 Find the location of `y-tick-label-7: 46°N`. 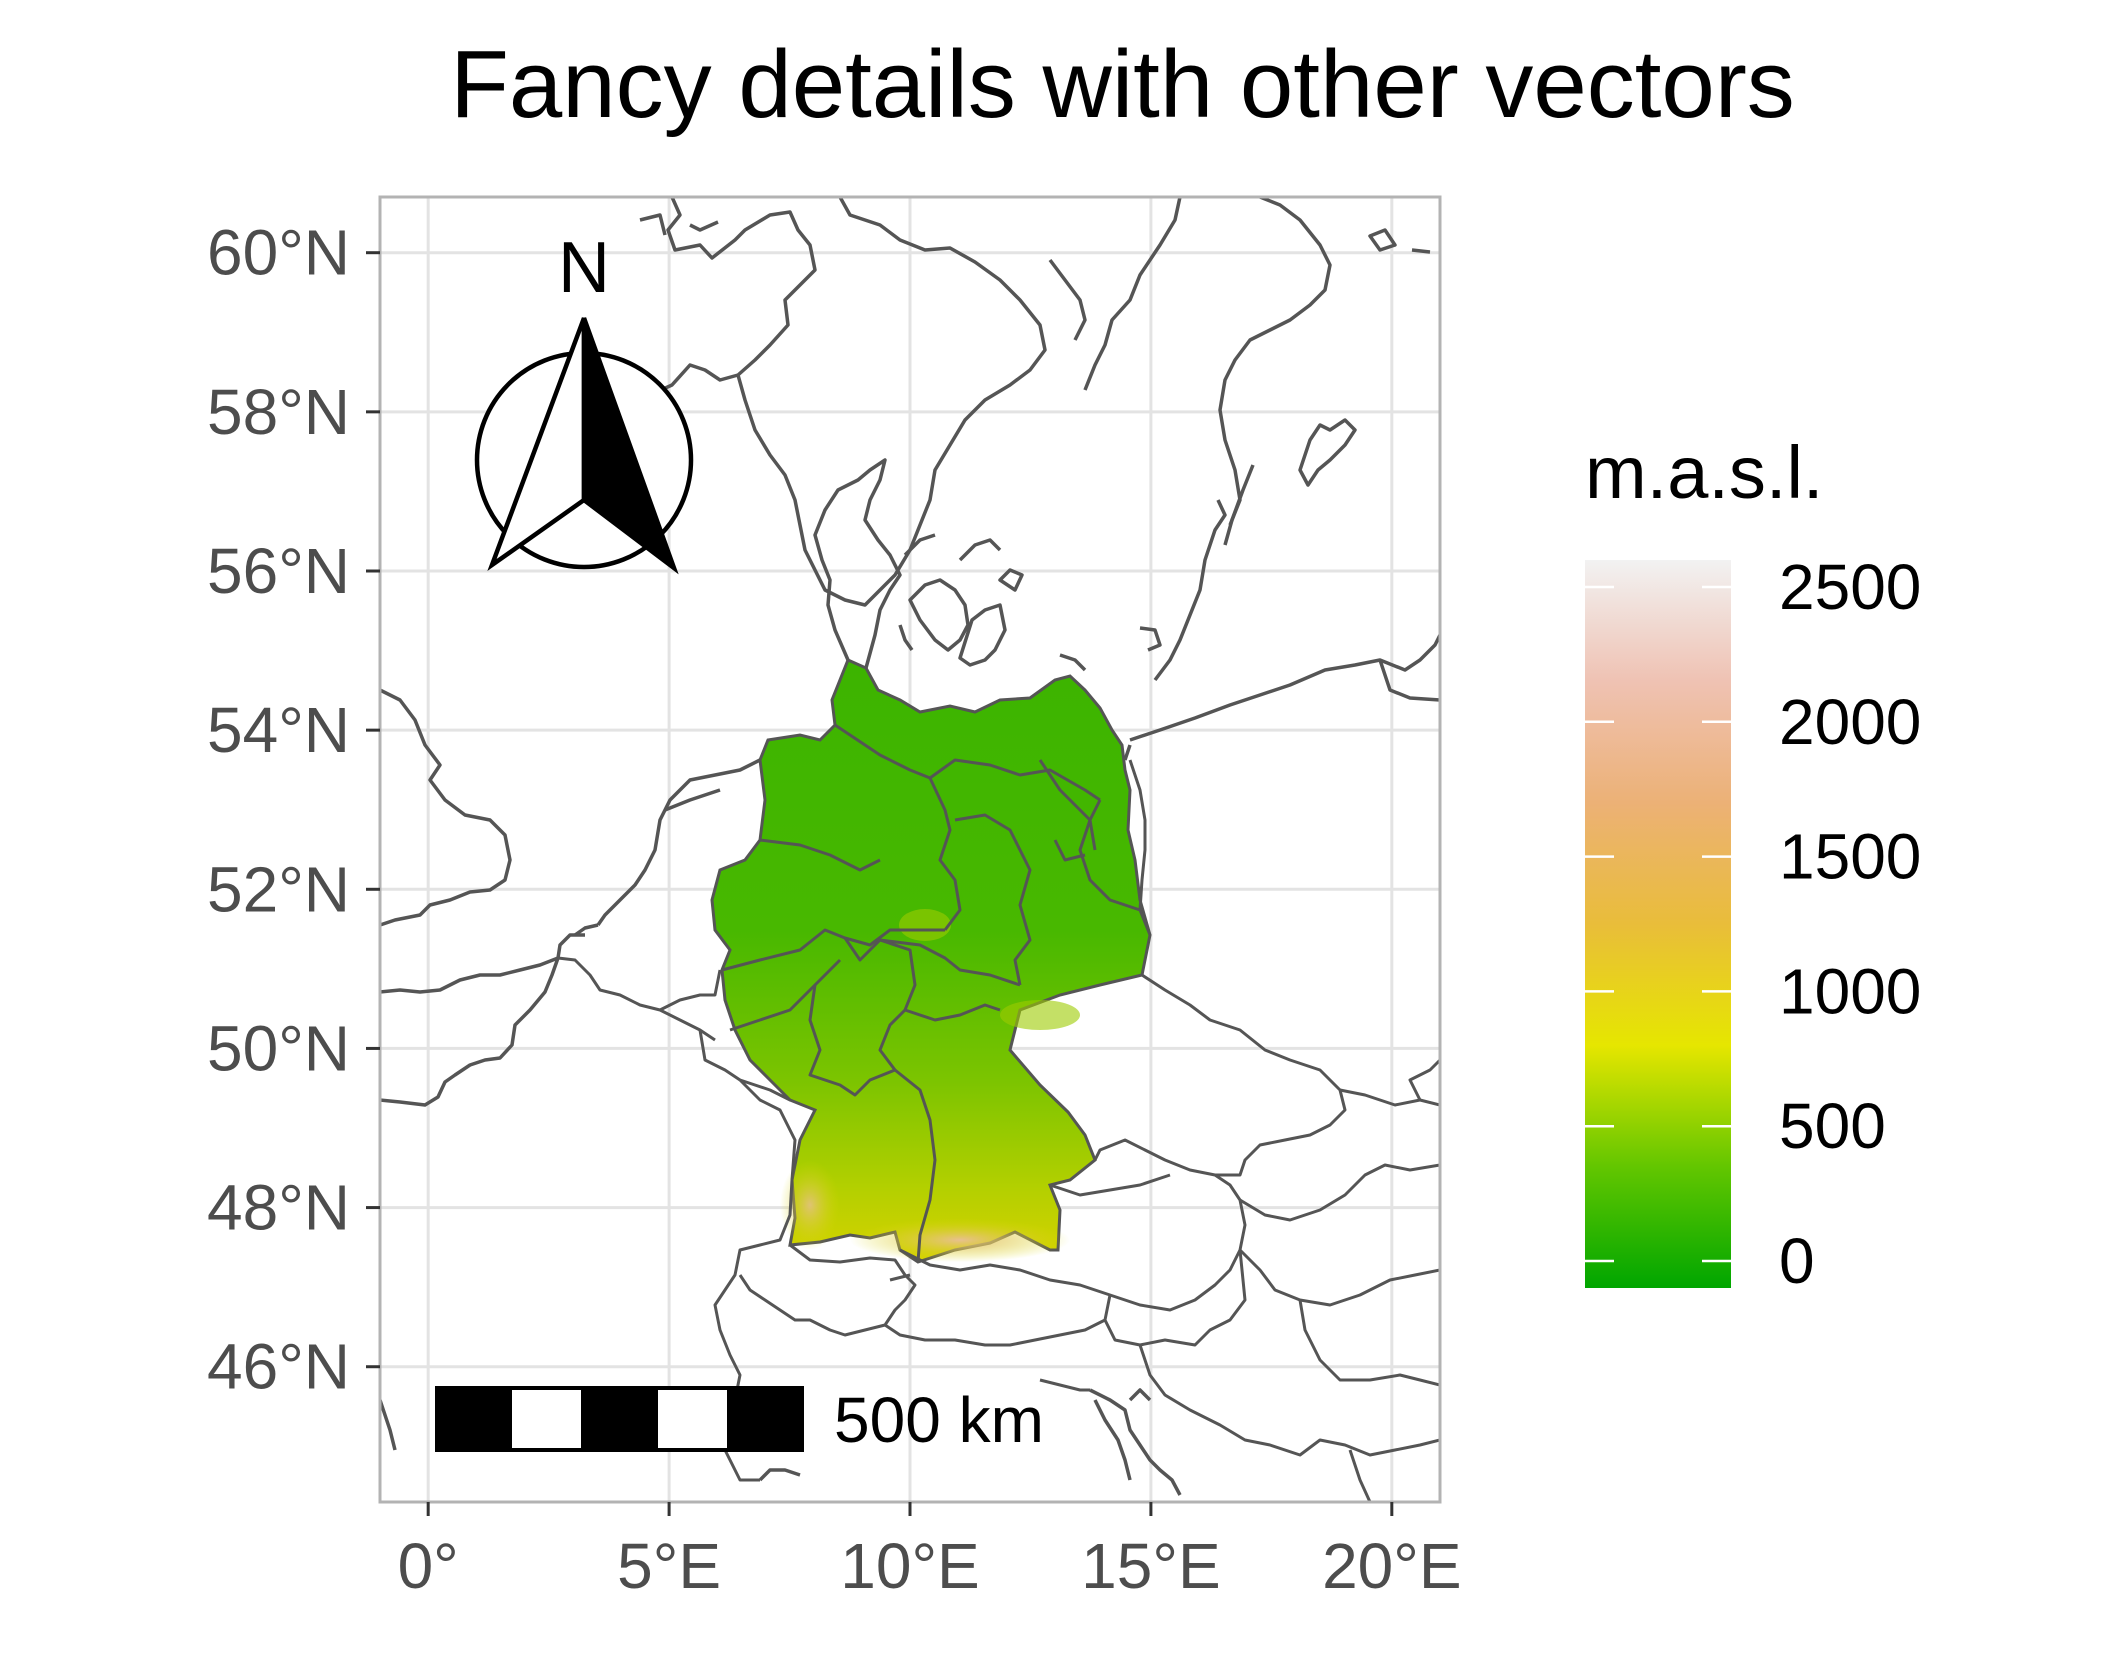

y-tick-label-7: 46°N is located at coordinates (278, 1367).